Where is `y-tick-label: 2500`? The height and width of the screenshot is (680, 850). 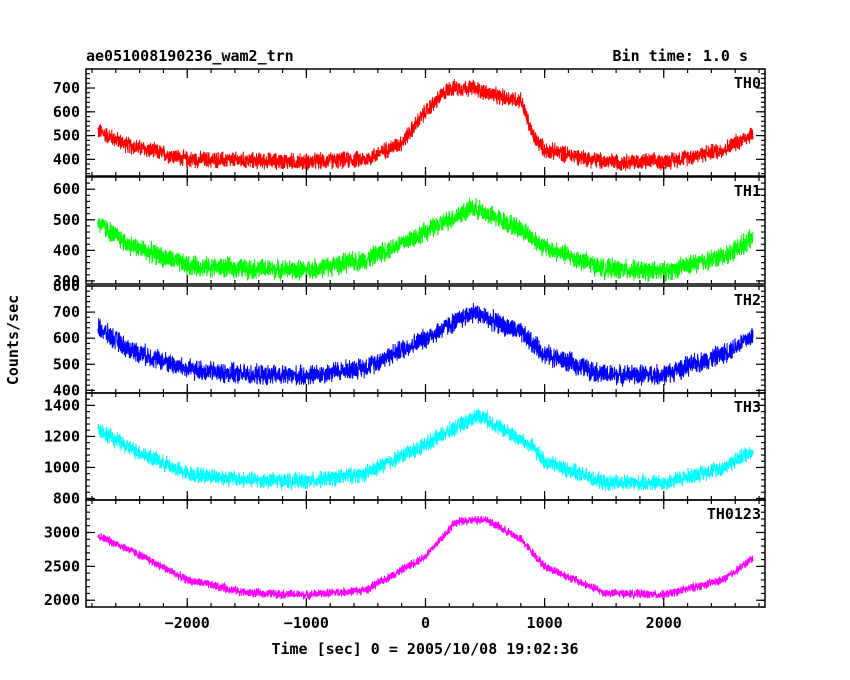 y-tick-label: 2500 is located at coordinates (62, 566).